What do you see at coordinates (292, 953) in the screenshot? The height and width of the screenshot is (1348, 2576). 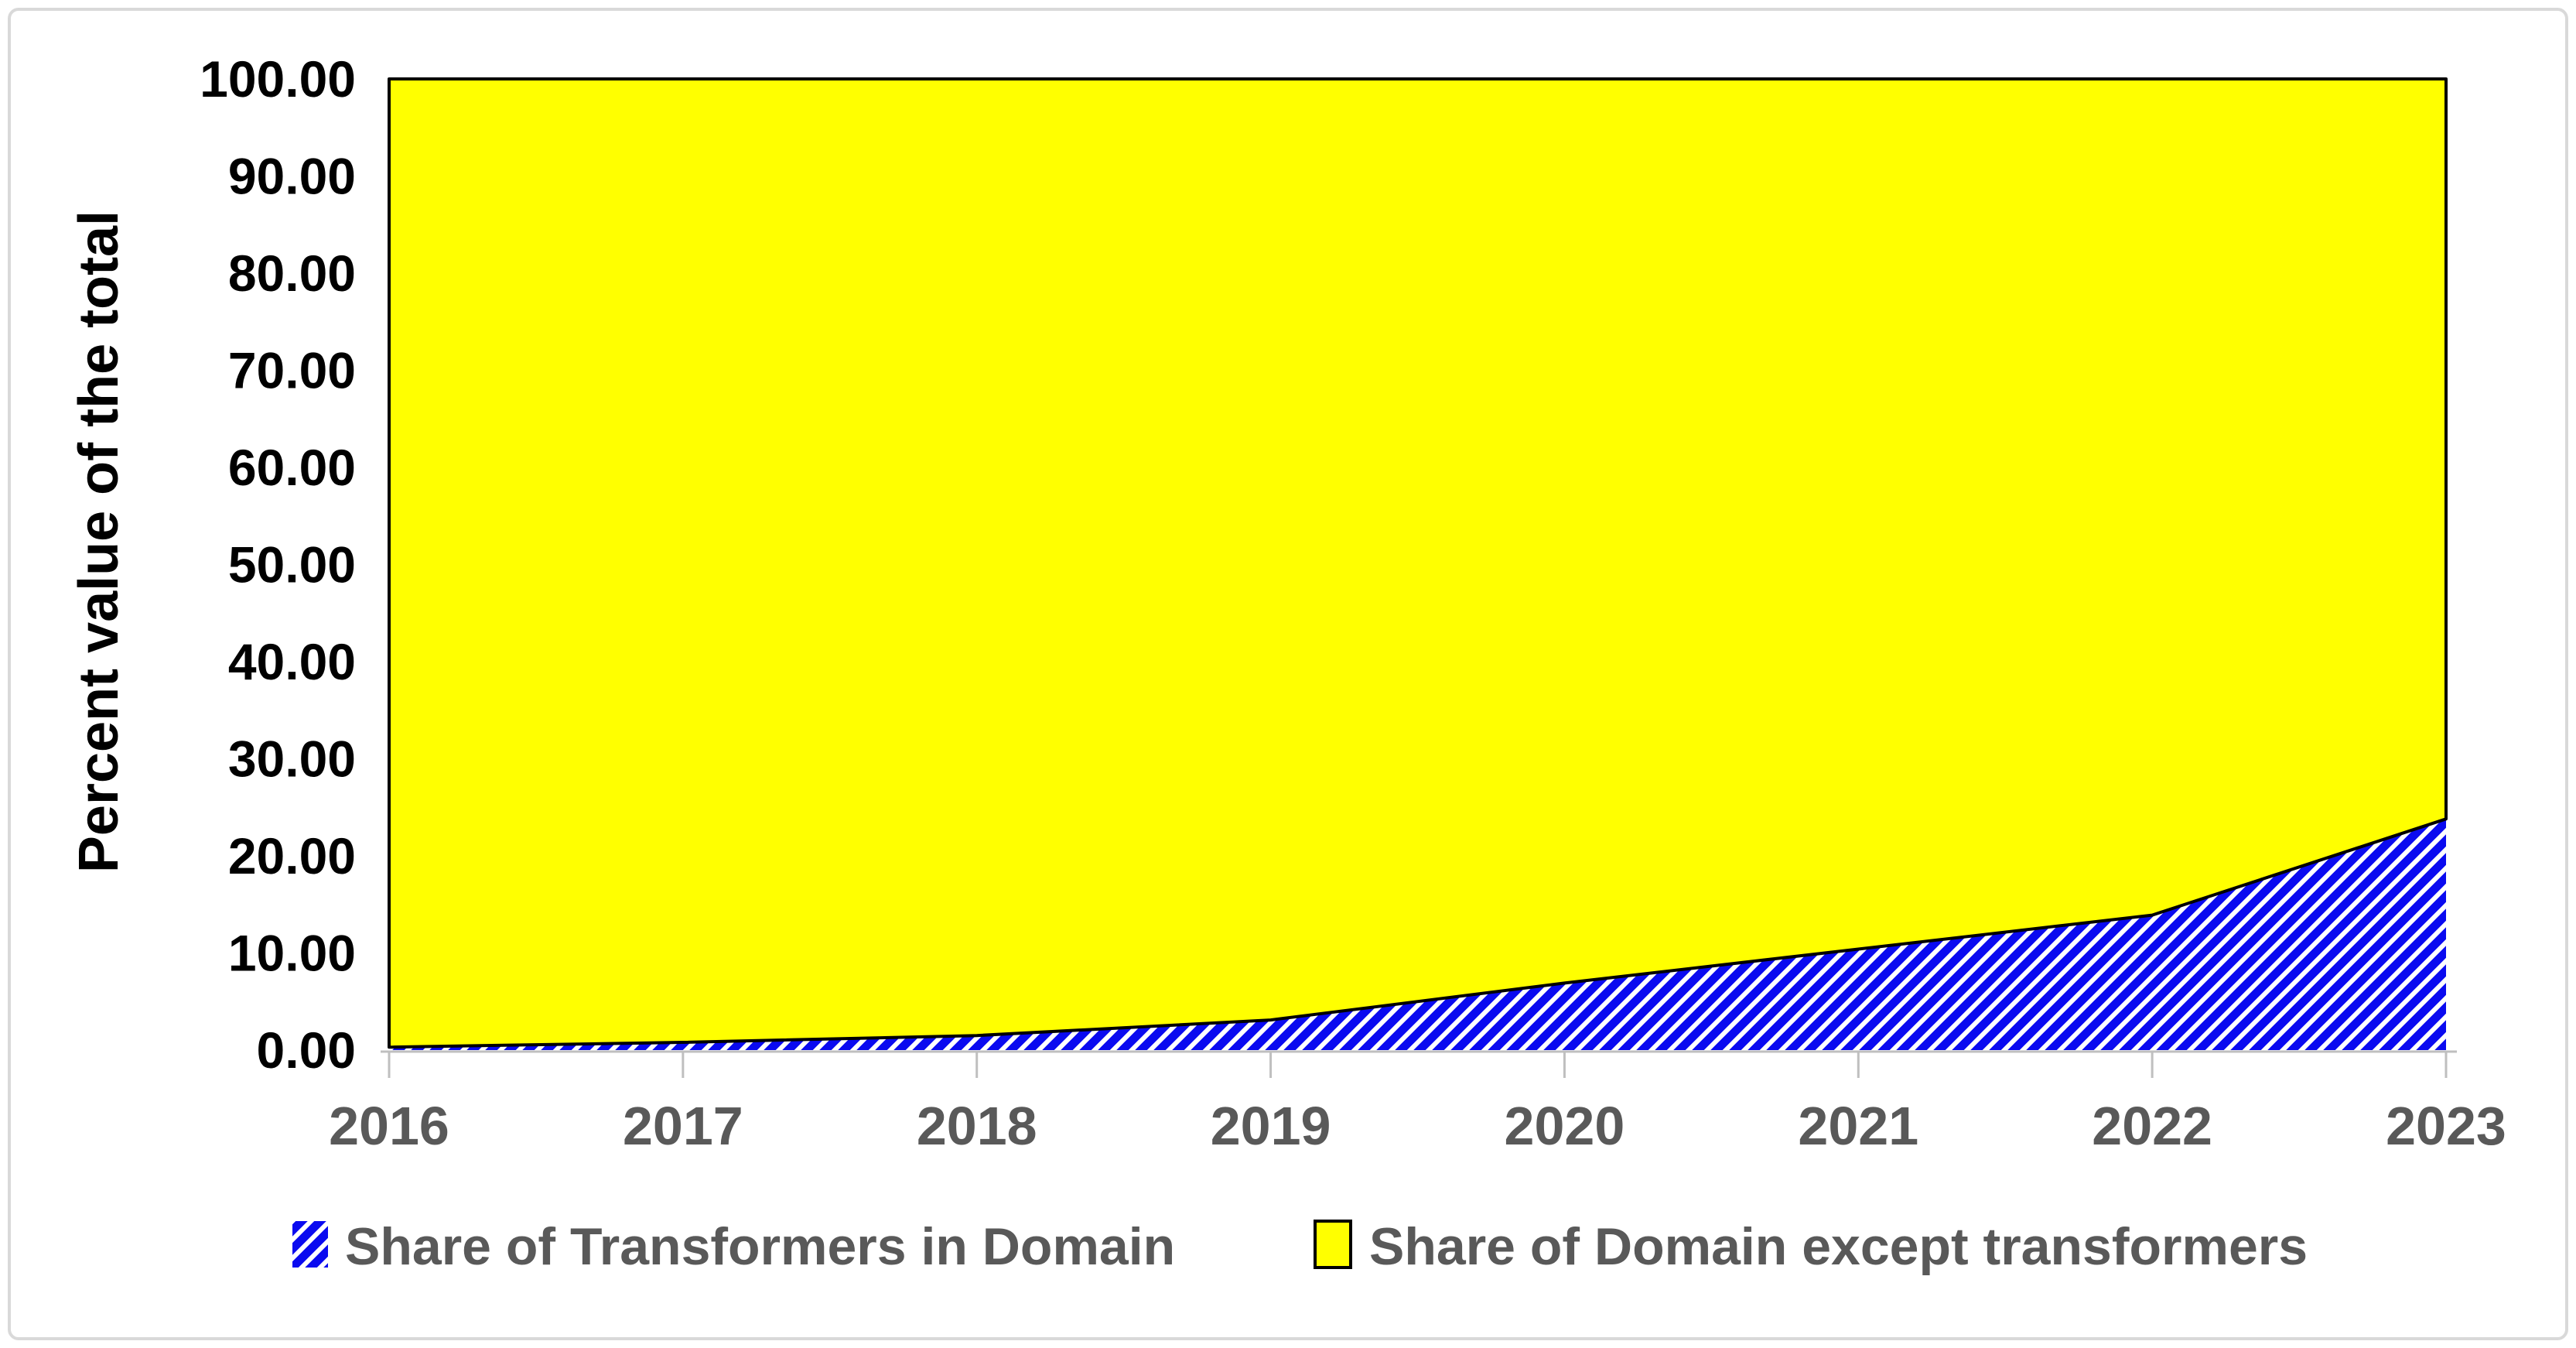 I see `y-tick-label: 10.00` at bounding box center [292, 953].